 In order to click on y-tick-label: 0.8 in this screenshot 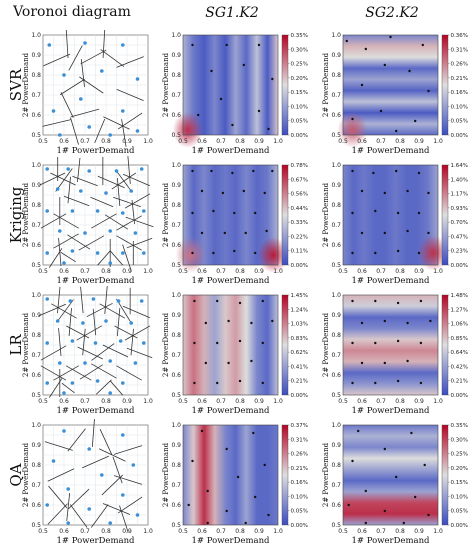, I will do `click(336, 75)`.